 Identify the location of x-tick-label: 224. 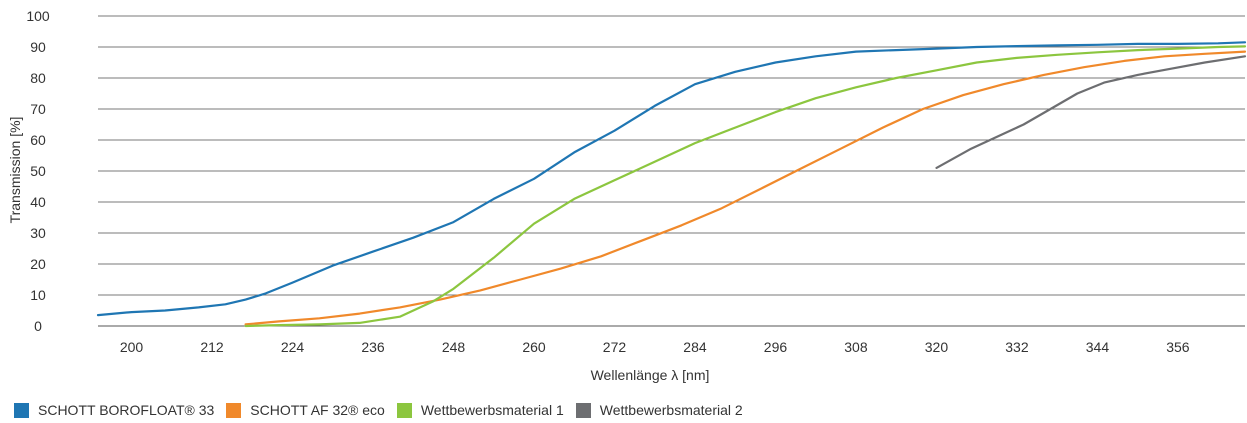
(293, 347).